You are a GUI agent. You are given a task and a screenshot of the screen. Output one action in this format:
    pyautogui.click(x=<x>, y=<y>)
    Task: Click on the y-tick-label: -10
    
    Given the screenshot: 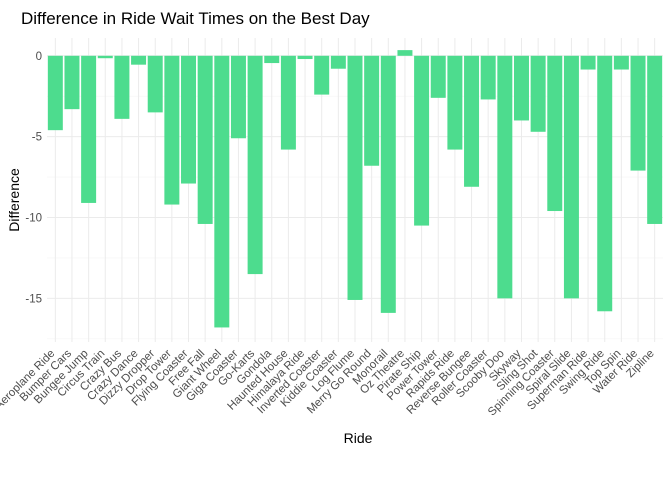 What is the action you would take?
    pyautogui.click(x=33, y=218)
    